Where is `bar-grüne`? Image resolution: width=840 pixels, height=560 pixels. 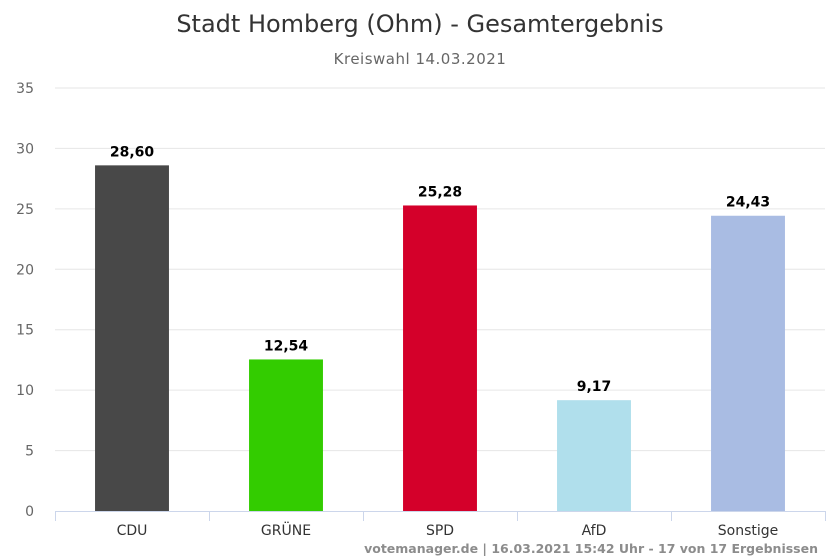 bar-grüne is located at coordinates (286, 435).